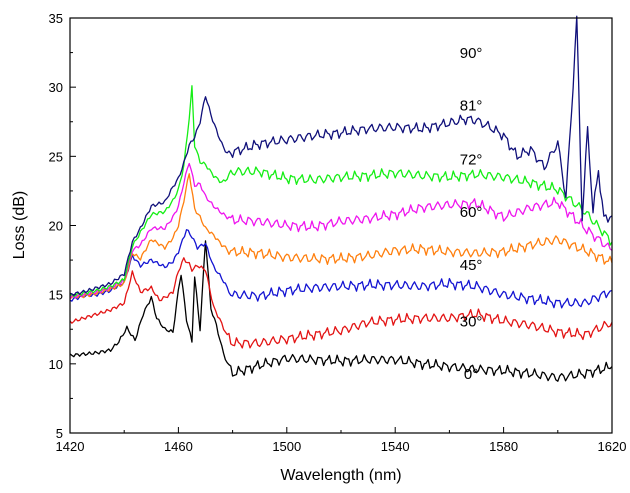 The image size is (630, 493). I want to click on x-tick-label: 1540, so click(395, 446).